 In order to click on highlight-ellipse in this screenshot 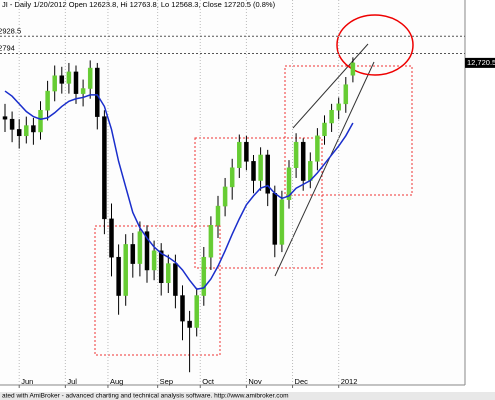, I will do `click(375, 45)`.